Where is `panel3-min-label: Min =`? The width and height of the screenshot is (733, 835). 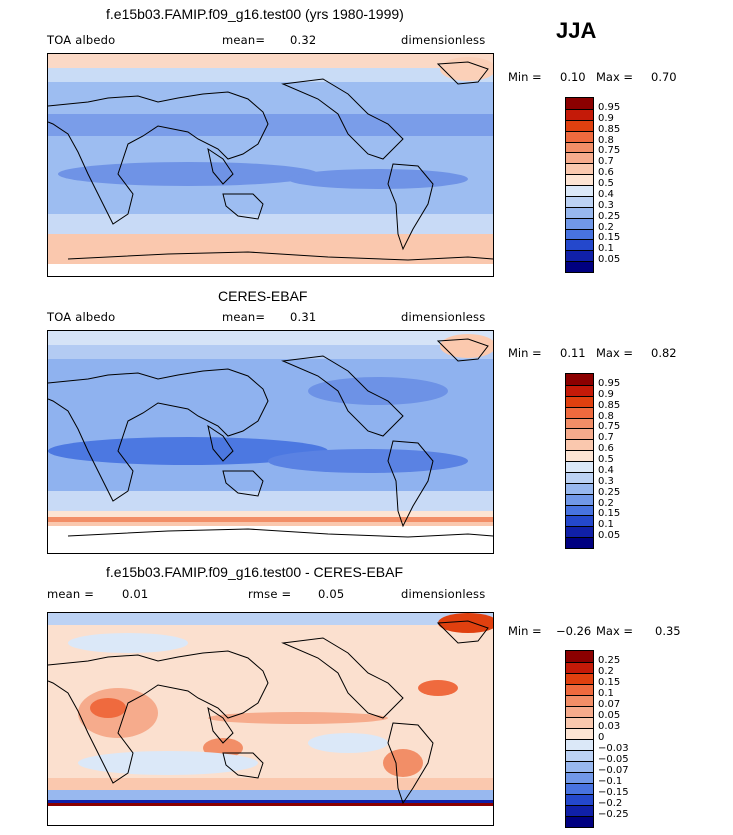
panel3-min-label: Min = is located at coordinates (525, 631).